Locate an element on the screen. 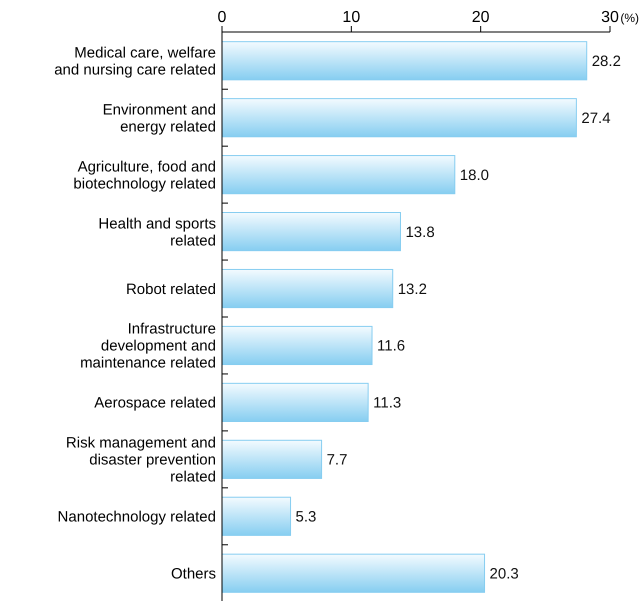  y-tick-label: Risk management and disaster prevention related is located at coordinates (141, 460).